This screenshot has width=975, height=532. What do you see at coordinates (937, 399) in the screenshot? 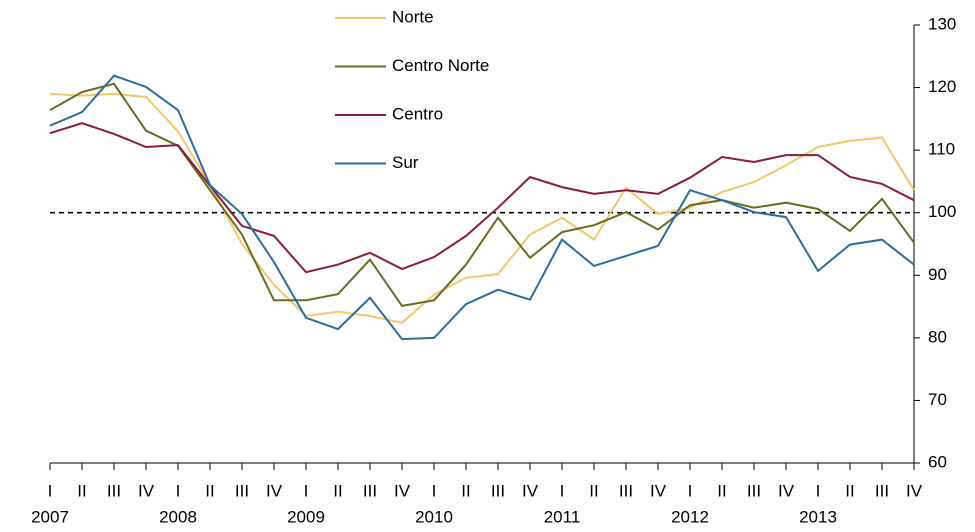
I see `y-tick-label: 70` at bounding box center [937, 399].